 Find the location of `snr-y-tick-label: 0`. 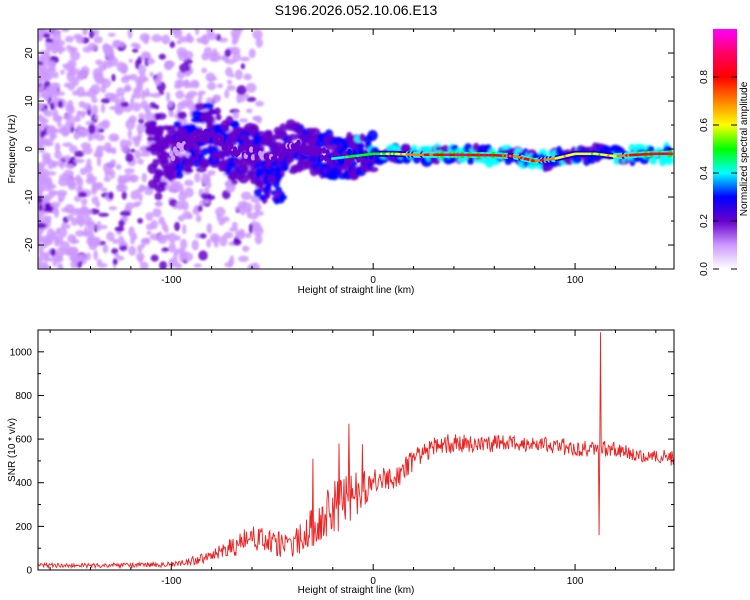

snr-y-tick-label: 0 is located at coordinates (29, 571).